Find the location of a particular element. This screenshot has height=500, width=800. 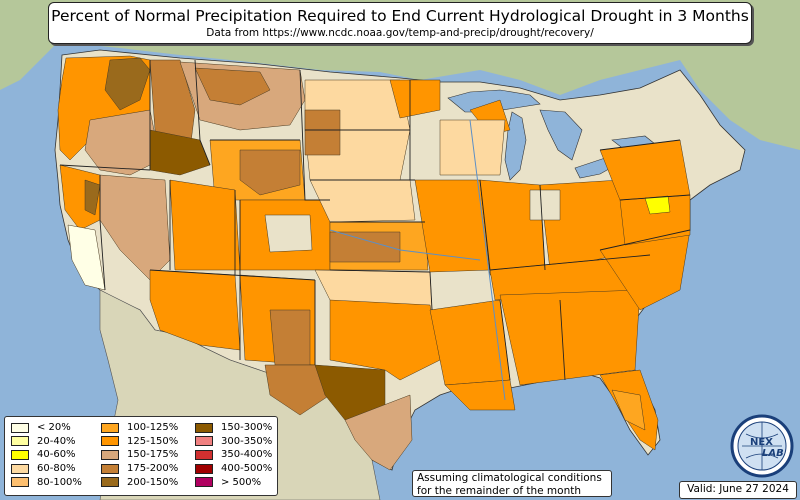

logo-text-lab: LAB is located at coordinates (773, 453).